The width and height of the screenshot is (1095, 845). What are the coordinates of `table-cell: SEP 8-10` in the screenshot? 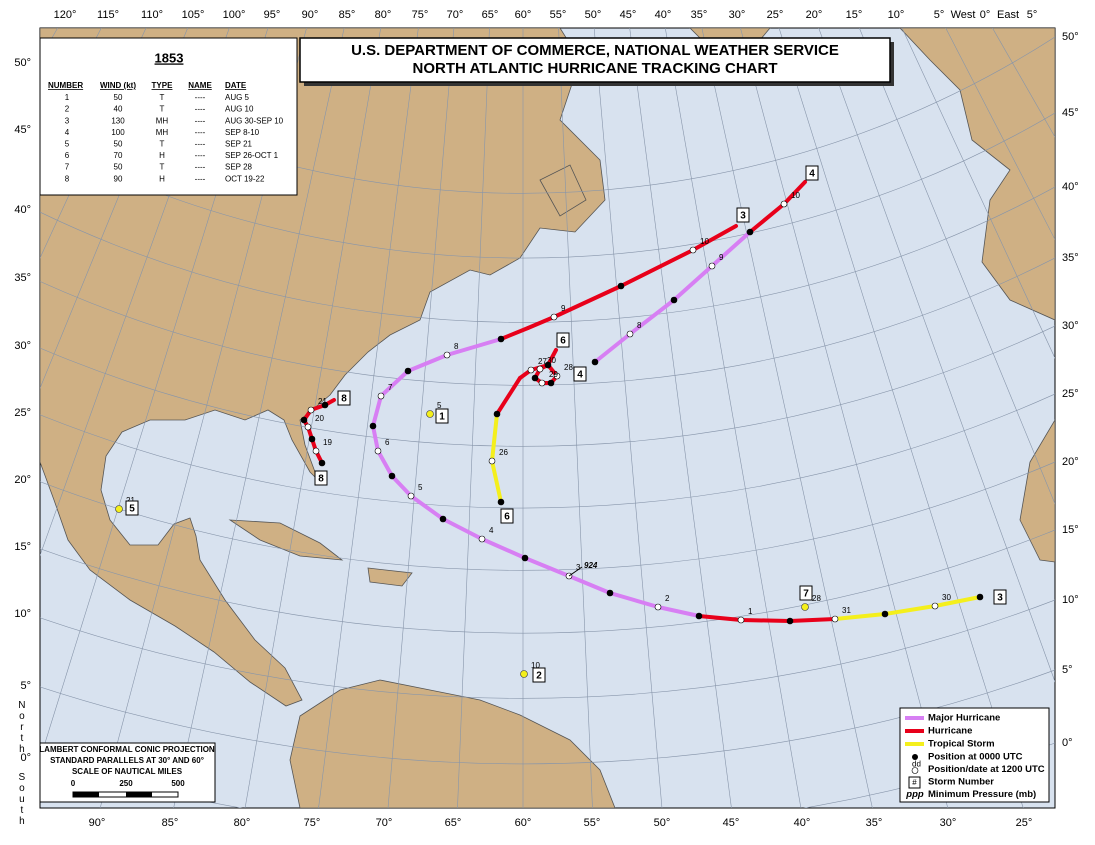 It's located at (242, 132).